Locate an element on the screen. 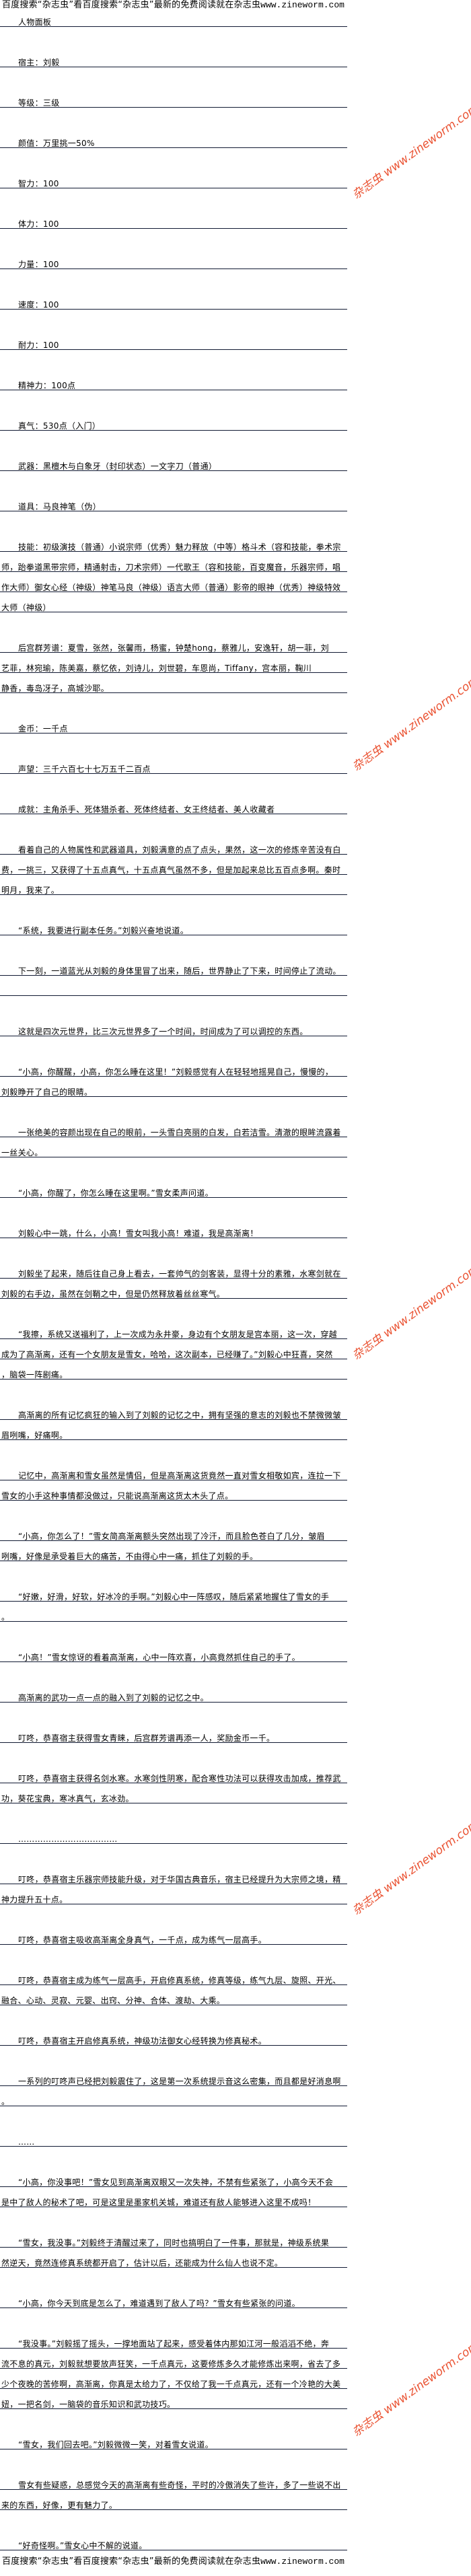 The height and width of the screenshot is (2576, 471). text-line: 速度：100 is located at coordinates (173, 305).